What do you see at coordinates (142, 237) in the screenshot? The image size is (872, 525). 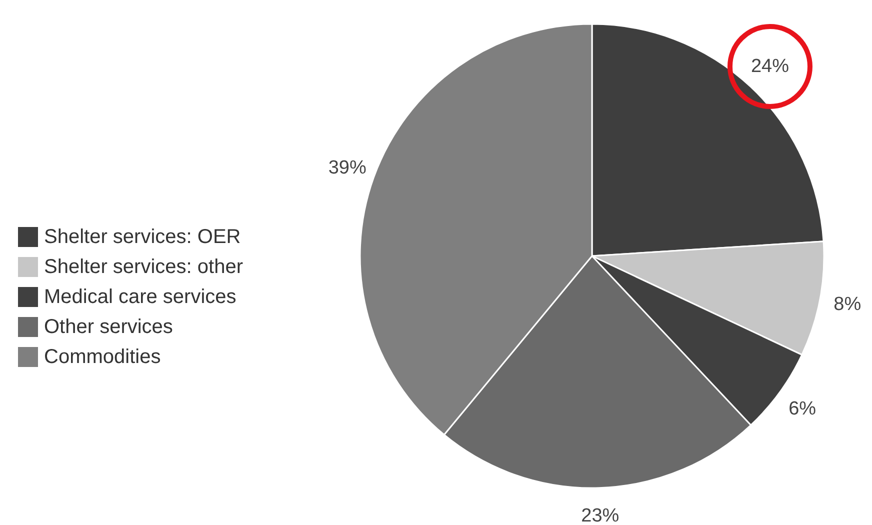 I see `legend-label: Shelter services: OER` at bounding box center [142, 237].